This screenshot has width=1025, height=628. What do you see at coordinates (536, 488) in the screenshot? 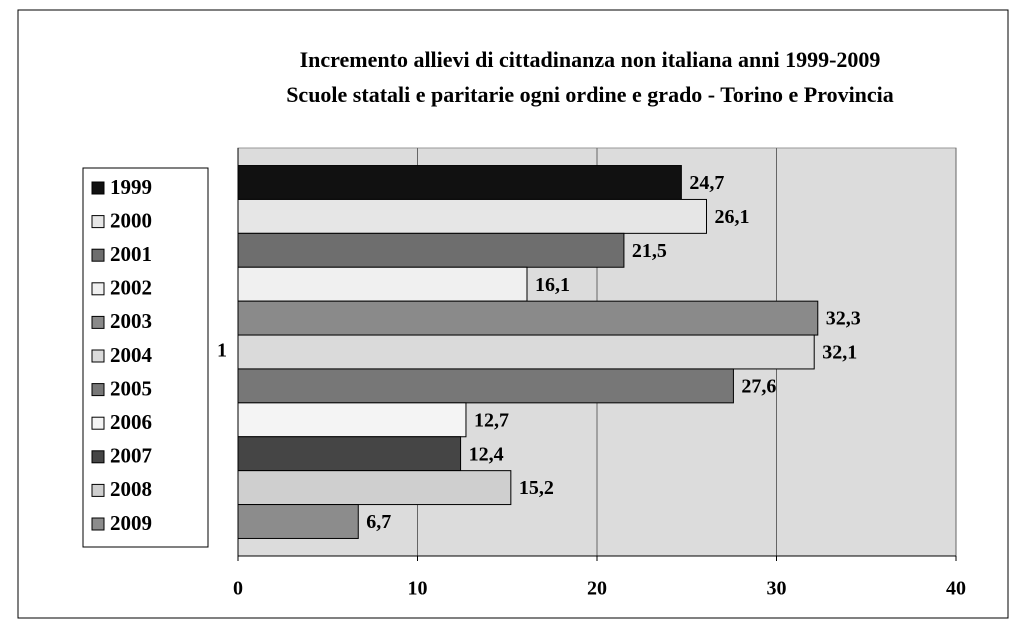
I see `value-label: 15,2` at bounding box center [536, 488].